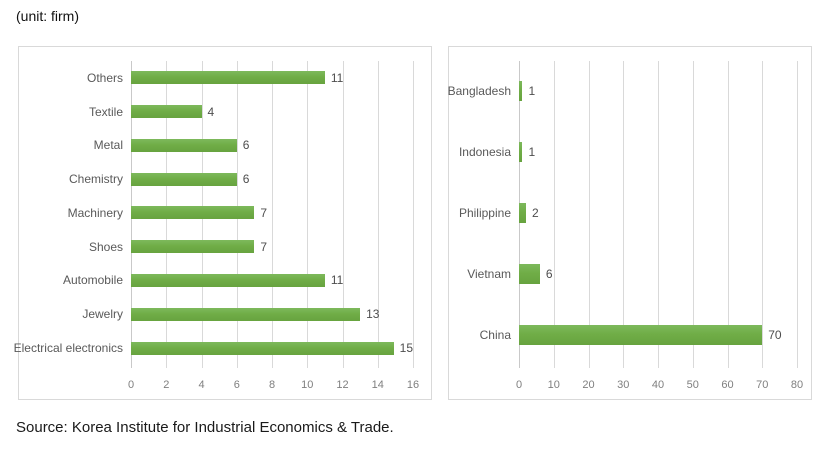 Image resolution: width=830 pixels, height=468 pixels. What do you see at coordinates (241, 179) in the screenshot?
I see `bar-row: Chemistry 6` at bounding box center [241, 179].